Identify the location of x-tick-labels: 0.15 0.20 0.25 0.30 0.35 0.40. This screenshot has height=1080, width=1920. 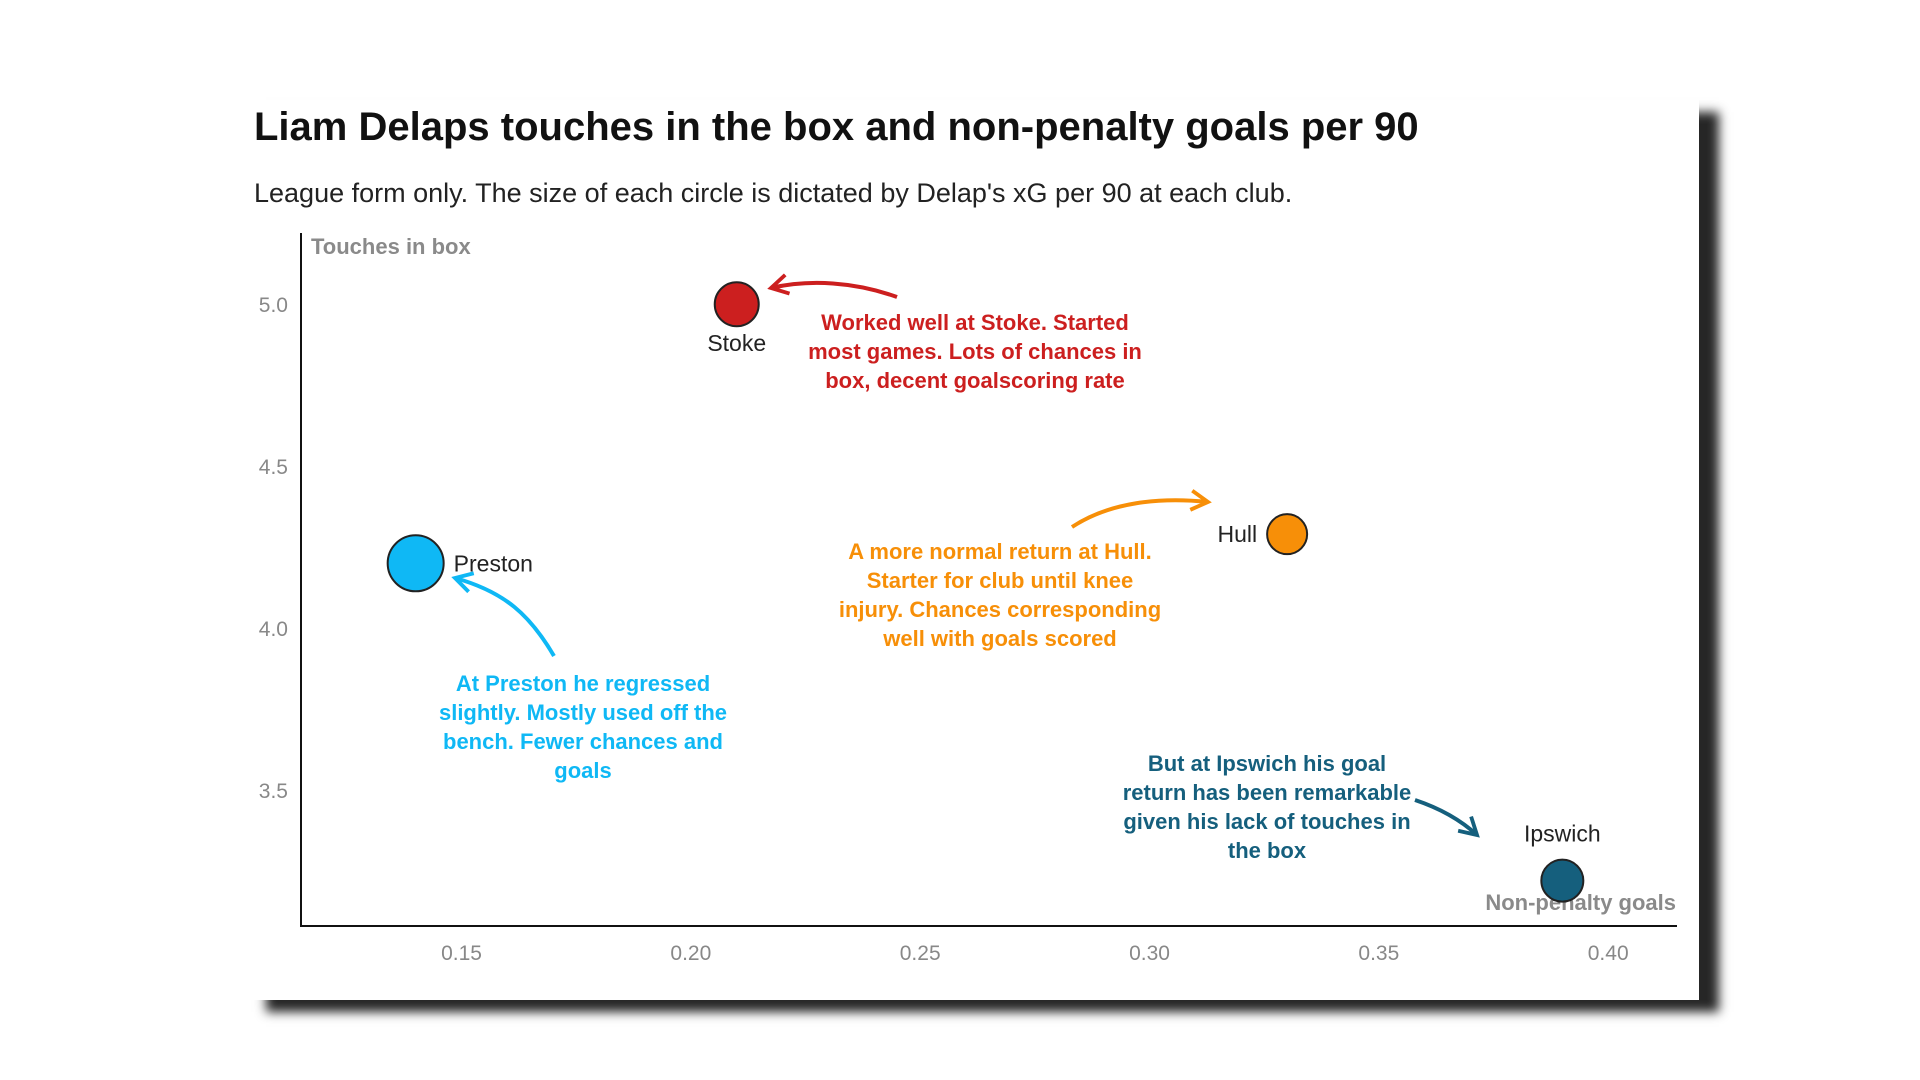
(1035, 953).